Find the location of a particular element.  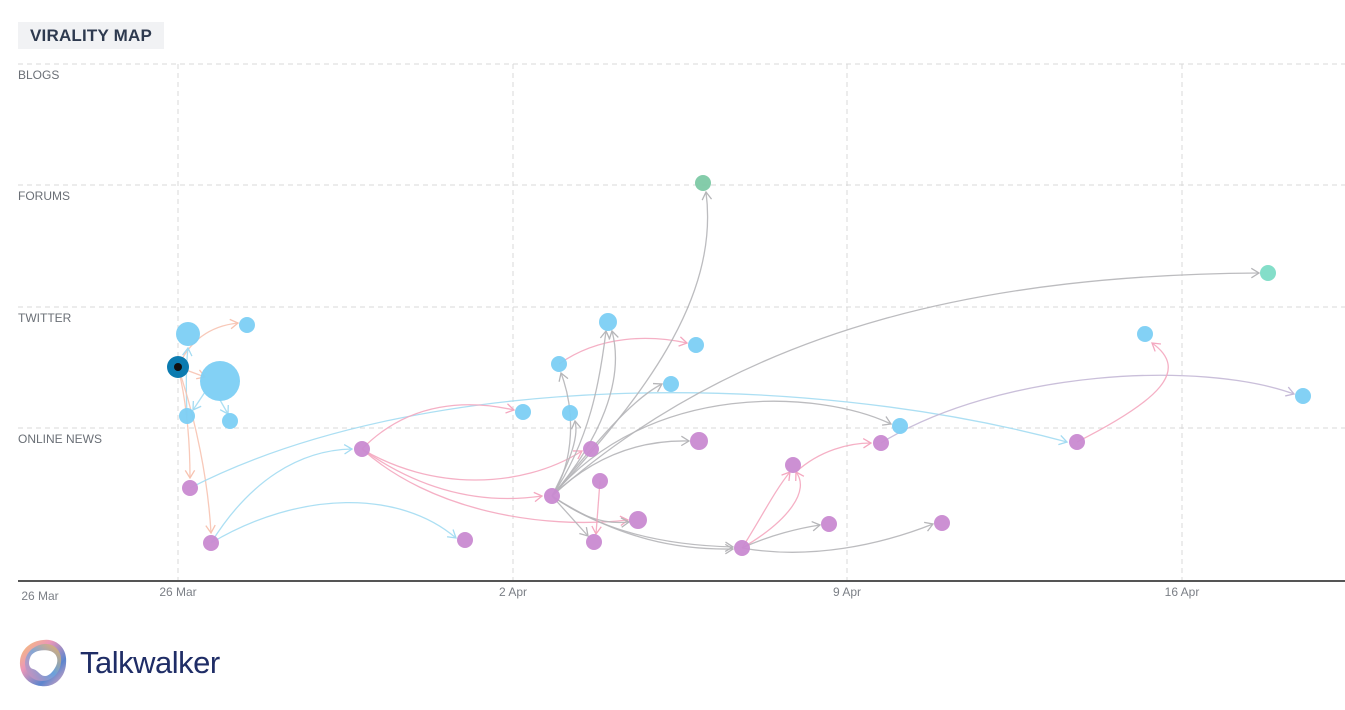

mention-node-n4 is located at coordinates (465, 540).